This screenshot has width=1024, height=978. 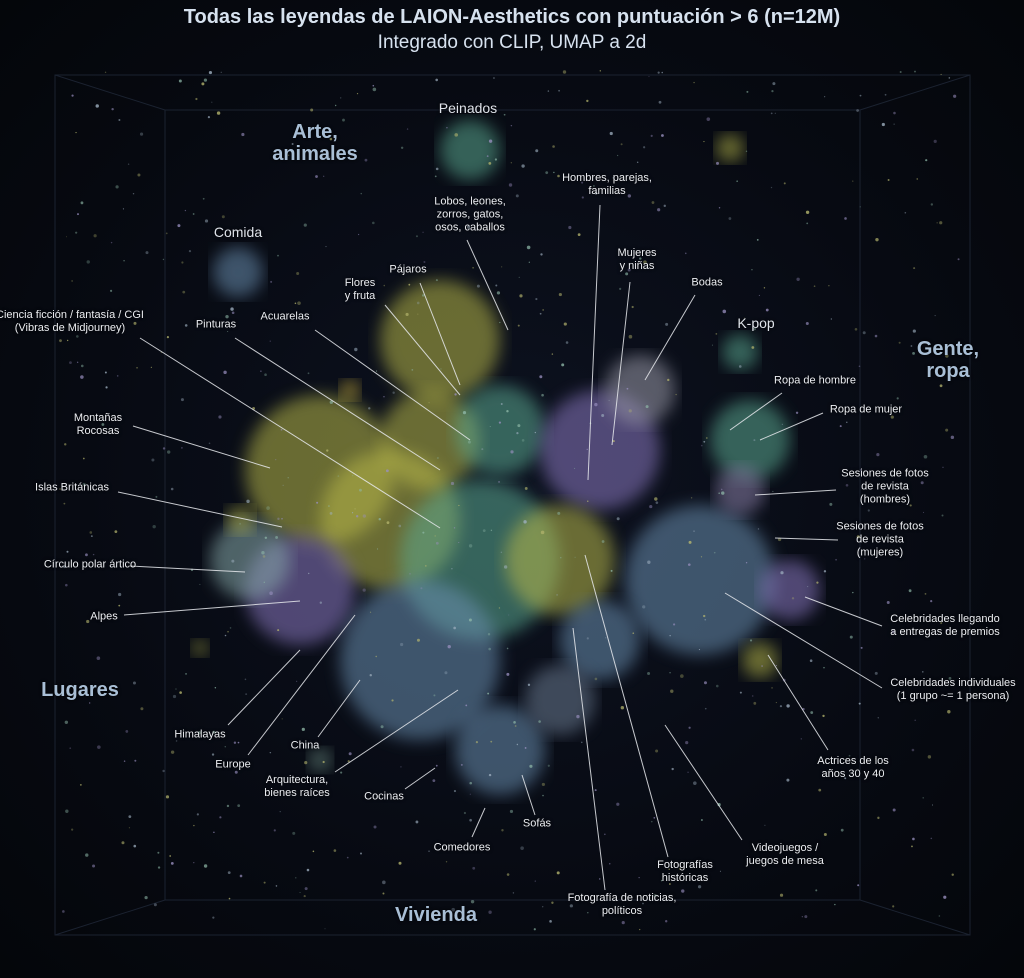 What do you see at coordinates (537, 824) in the screenshot?
I see `label-sofas: Sofás` at bounding box center [537, 824].